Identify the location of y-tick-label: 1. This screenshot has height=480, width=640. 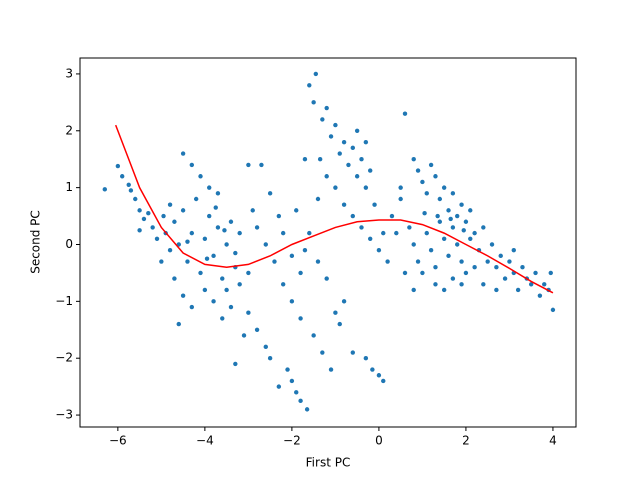
(69, 187).